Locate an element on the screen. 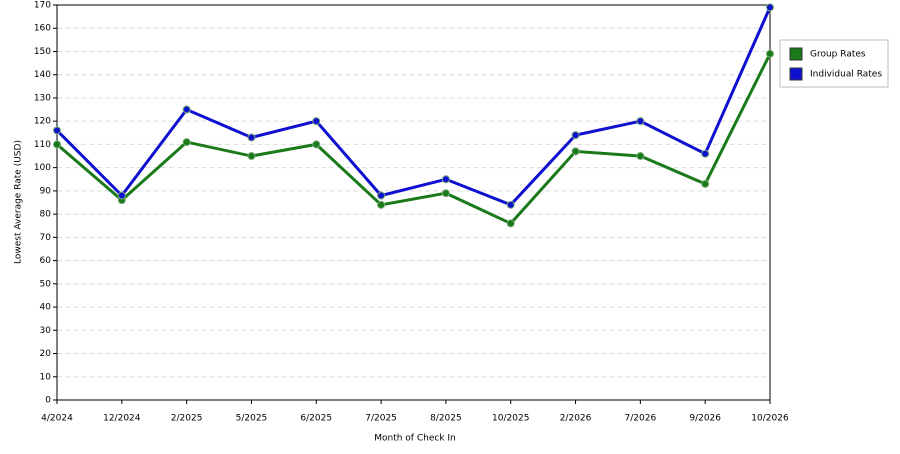 The height and width of the screenshot is (454, 900). x-tick-label: 2/2025 is located at coordinates (187, 419).